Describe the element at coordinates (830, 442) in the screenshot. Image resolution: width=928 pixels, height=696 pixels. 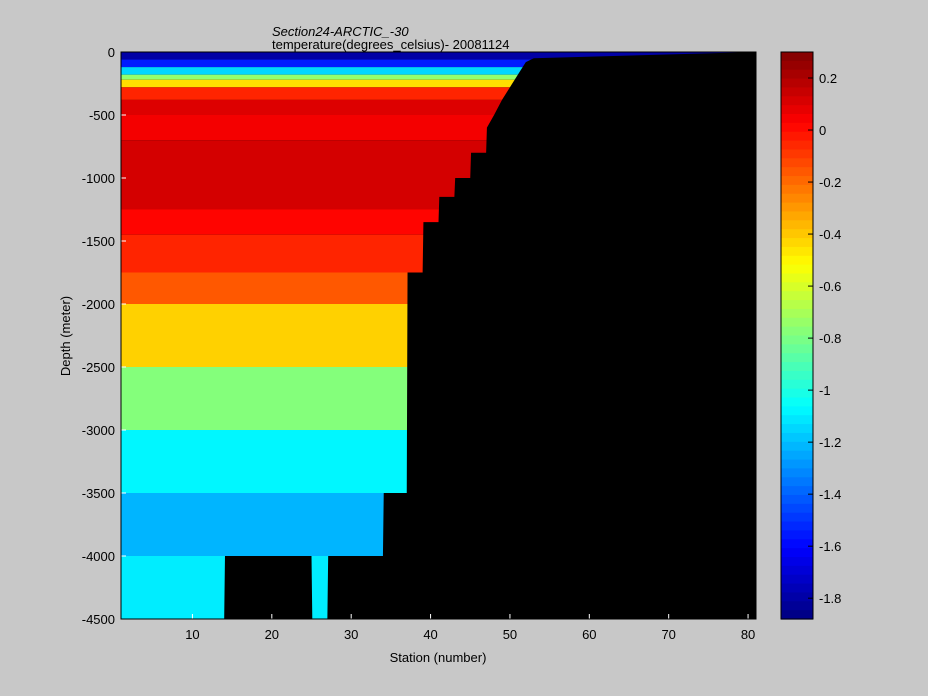
I see `colorbar-tick-label-7: -1.2` at that location.